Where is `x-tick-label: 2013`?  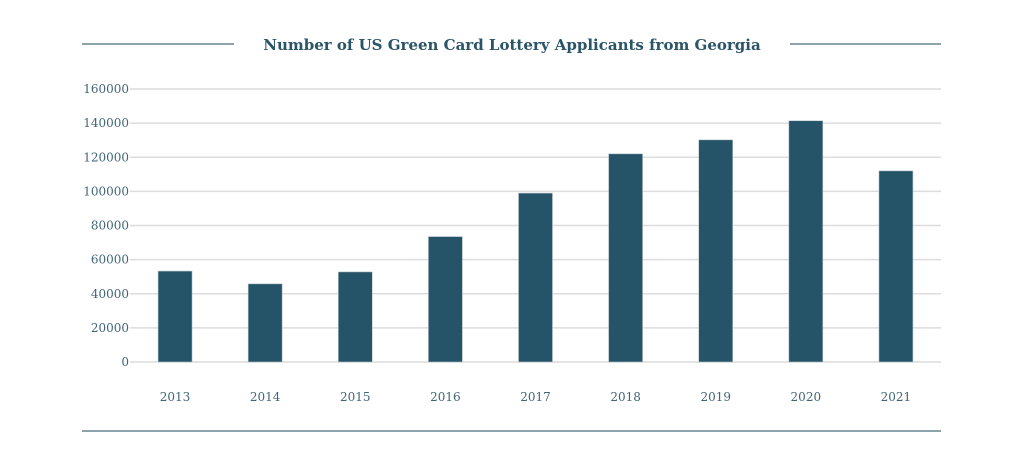
x-tick-label: 2013 is located at coordinates (175, 397).